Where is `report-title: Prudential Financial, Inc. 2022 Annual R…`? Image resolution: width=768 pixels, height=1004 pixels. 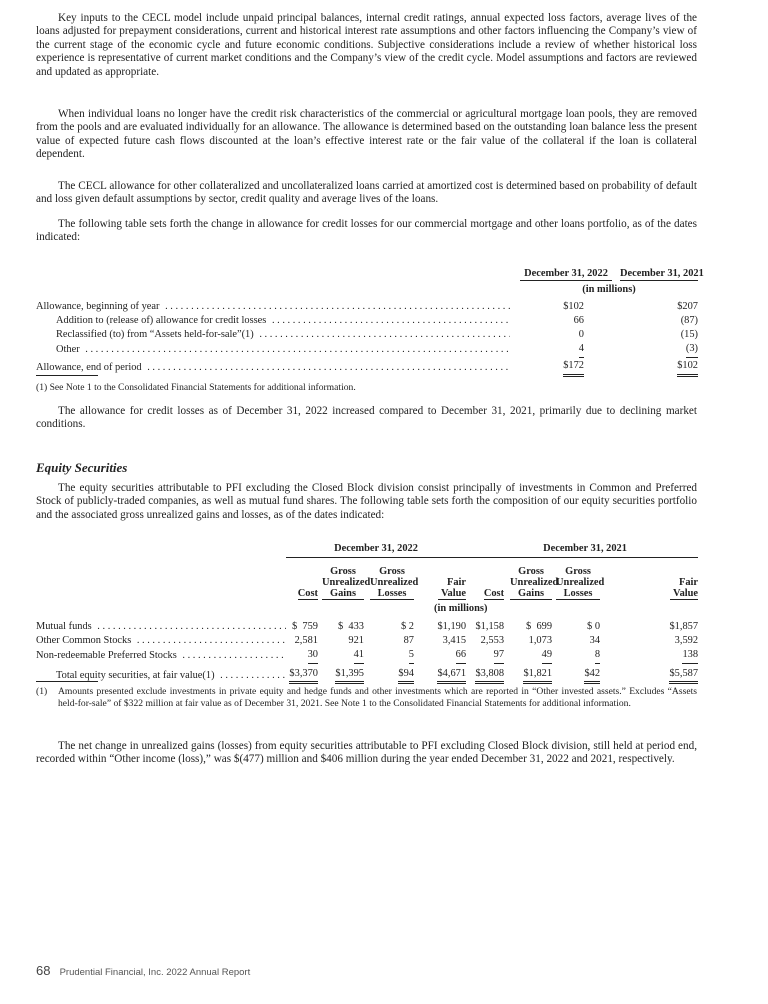 report-title: Prudential Financial, Inc. 2022 Annual R… is located at coordinates (155, 972).